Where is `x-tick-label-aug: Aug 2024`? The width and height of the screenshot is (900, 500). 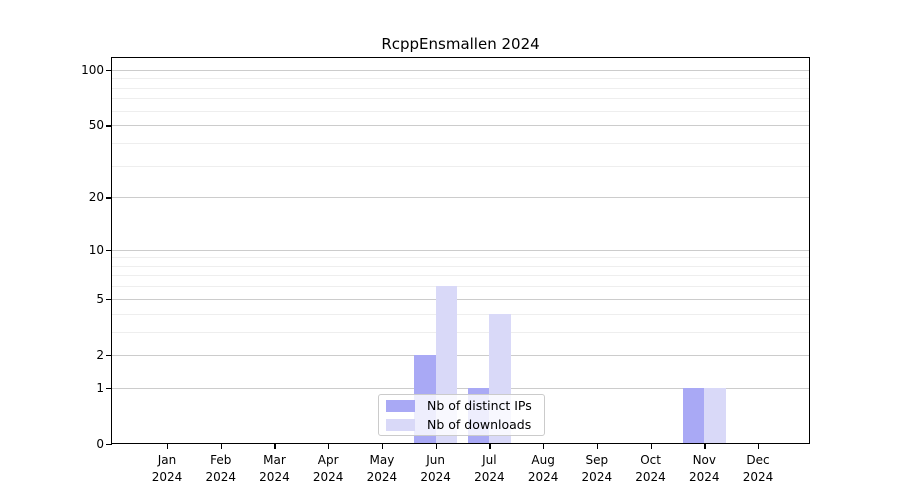
x-tick-label-aug: Aug 2024 is located at coordinates (543, 468).